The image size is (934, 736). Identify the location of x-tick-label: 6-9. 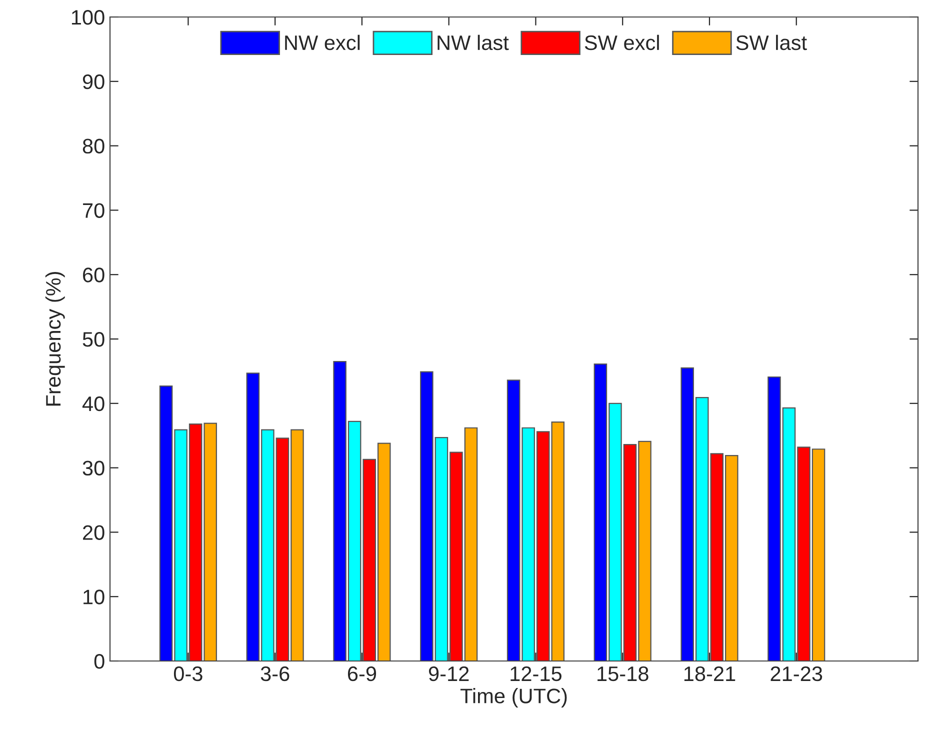
(362, 674).